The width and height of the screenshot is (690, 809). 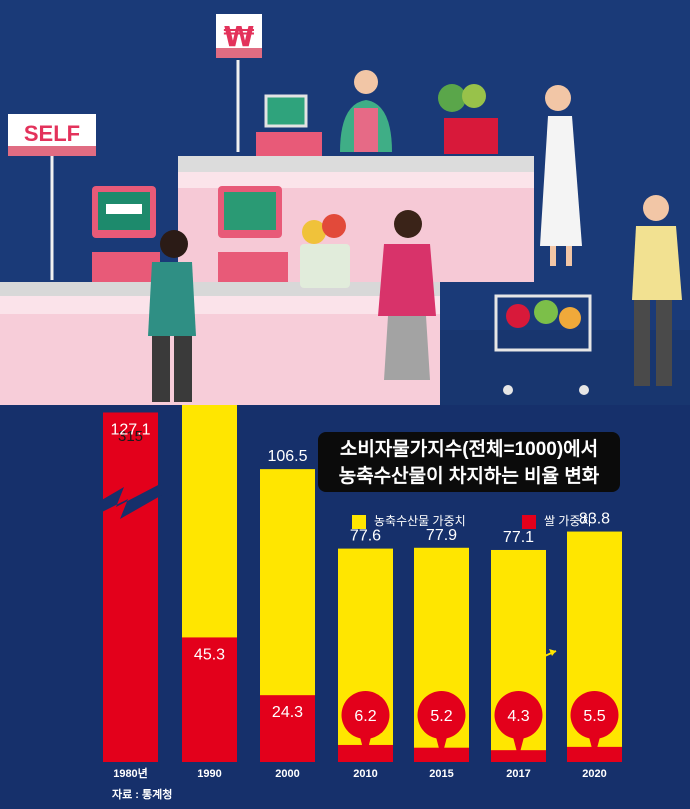 What do you see at coordinates (561, 175) in the screenshot?
I see `shopper-white-dress` at bounding box center [561, 175].